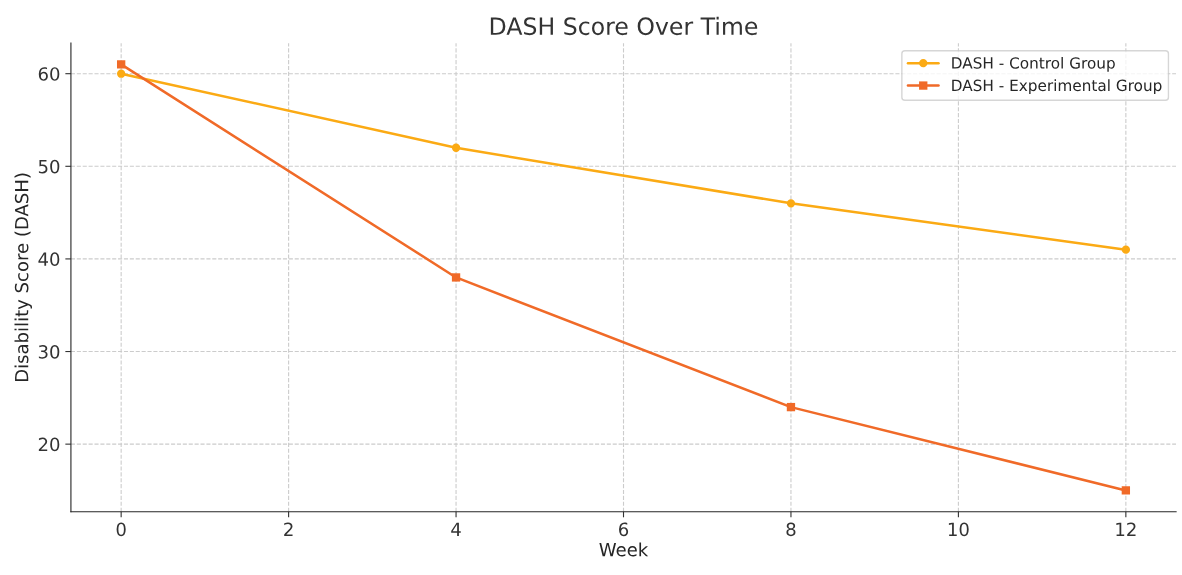 This screenshot has height=575, width=1182. Describe the element at coordinates (456, 529) in the screenshot. I see `x-tick-label: 4` at that location.